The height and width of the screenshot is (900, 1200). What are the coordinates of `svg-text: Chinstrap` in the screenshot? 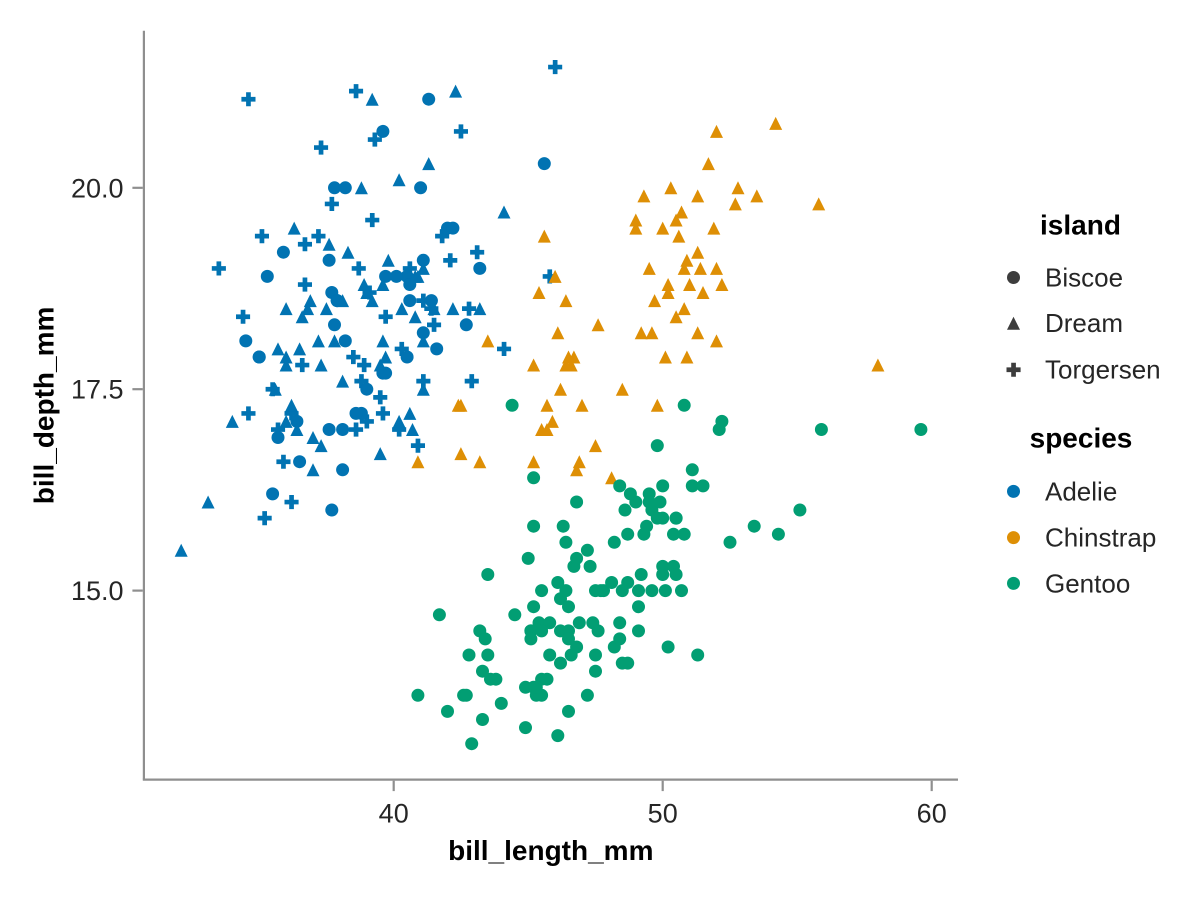 It's located at (1100, 538).